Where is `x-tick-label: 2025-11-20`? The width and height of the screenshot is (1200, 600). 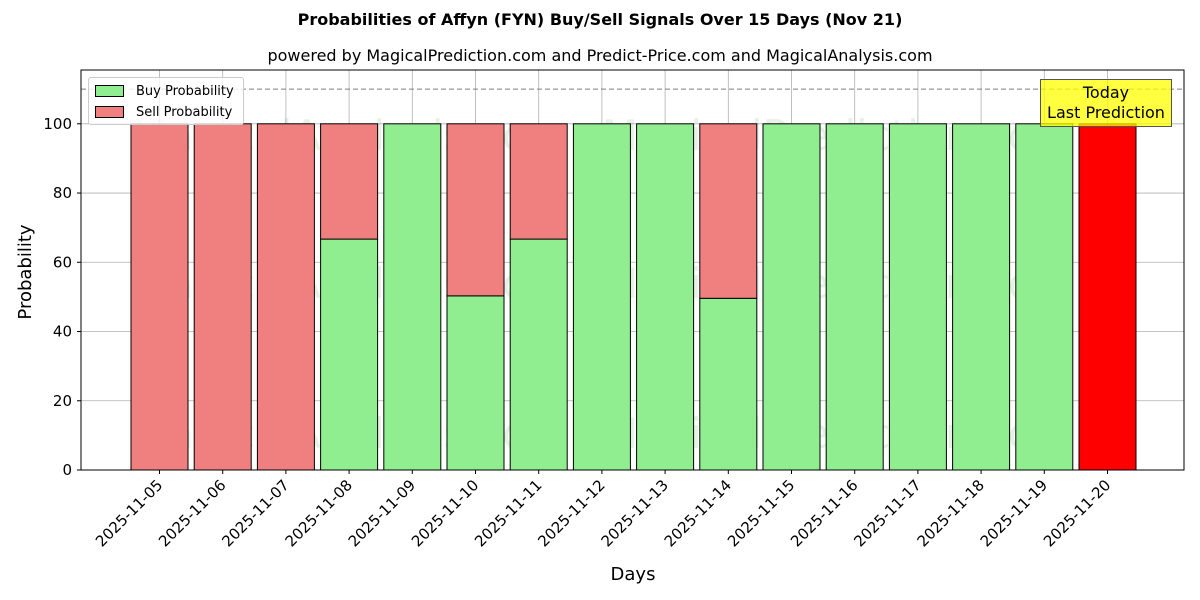 x-tick-label: 2025-11-20 is located at coordinates (1077, 513).